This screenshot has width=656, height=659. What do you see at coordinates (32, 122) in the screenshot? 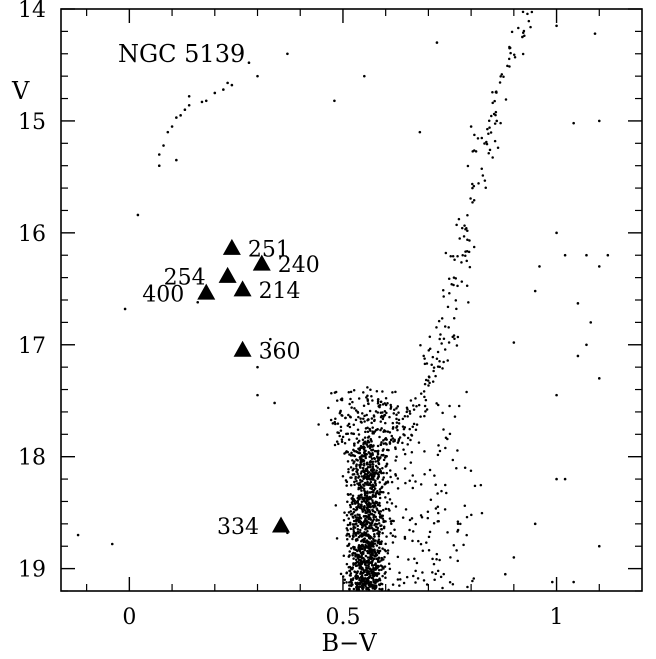
I see `y-tick-label: 15` at bounding box center [32, 122].